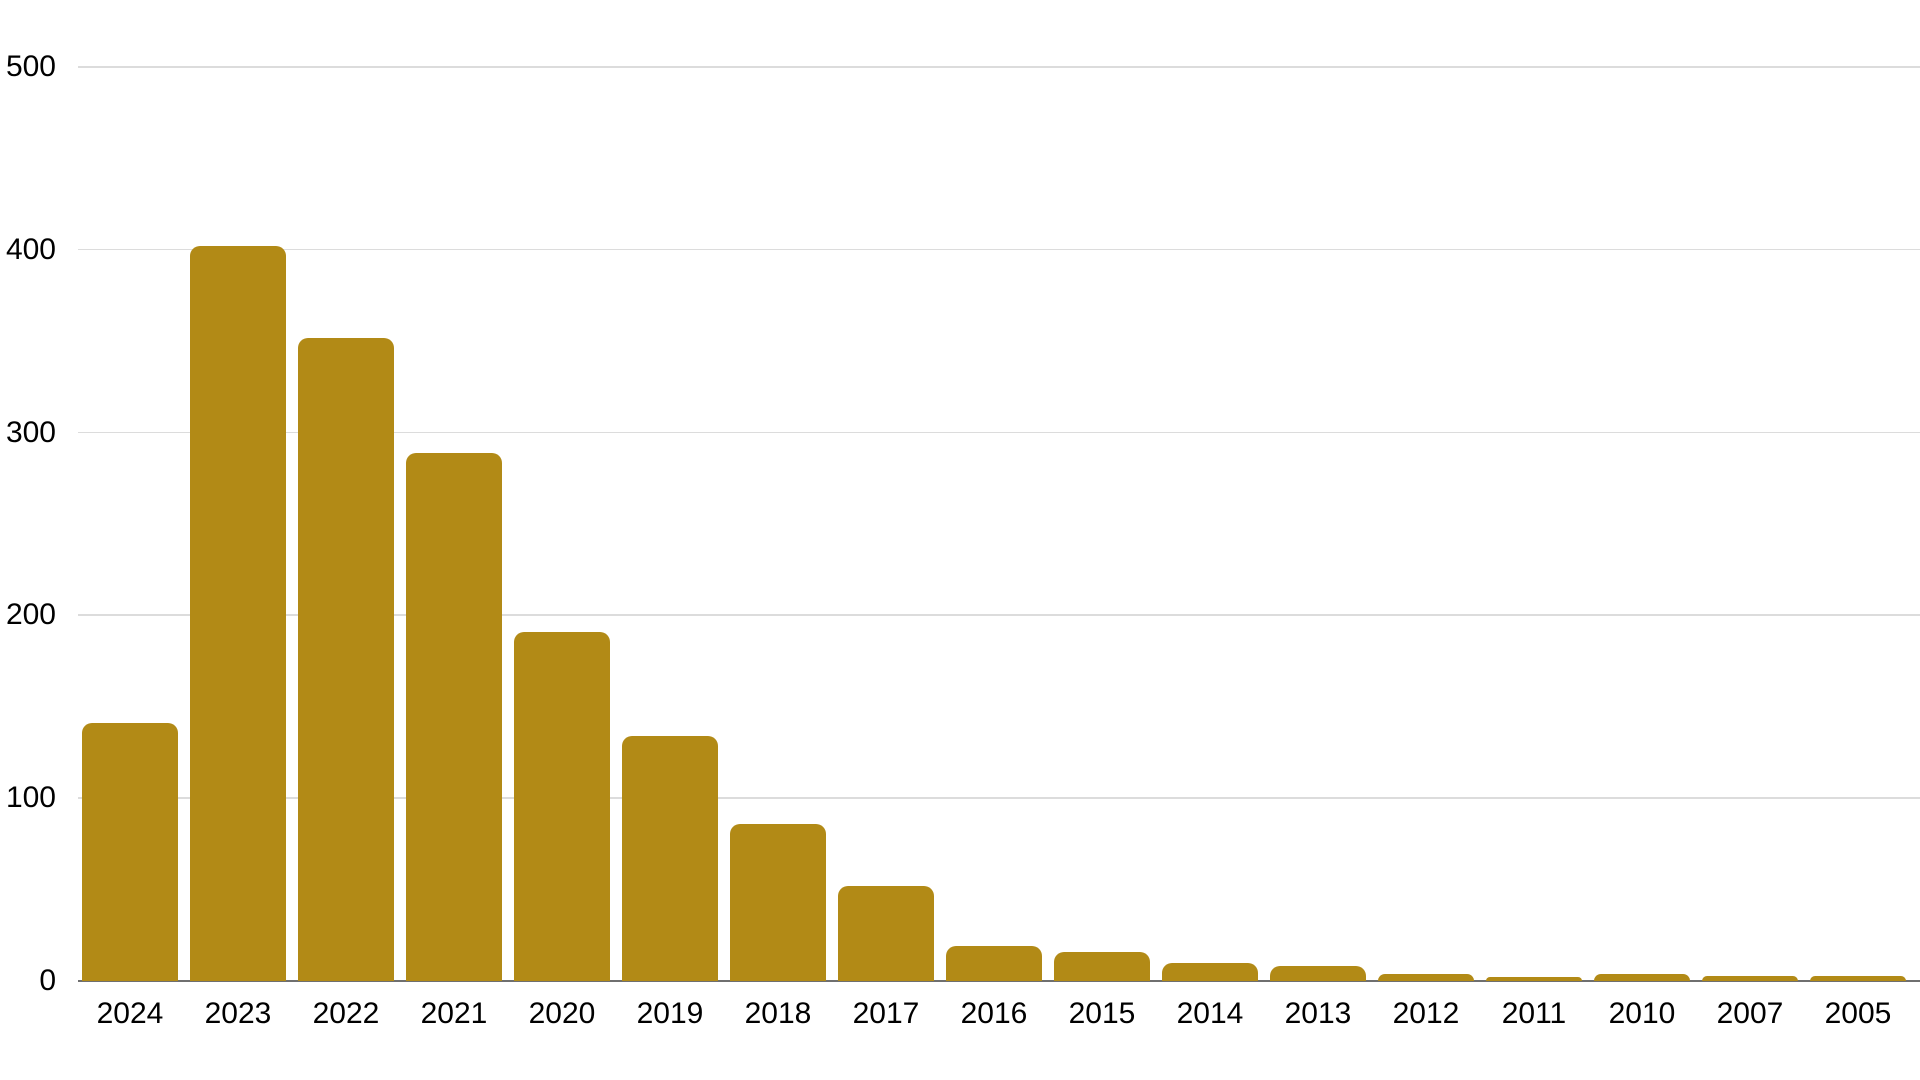  Describe the element at coordinates (778, 1013) in the screenshot. I see `x-axis-tick-label: 2018` at that location.